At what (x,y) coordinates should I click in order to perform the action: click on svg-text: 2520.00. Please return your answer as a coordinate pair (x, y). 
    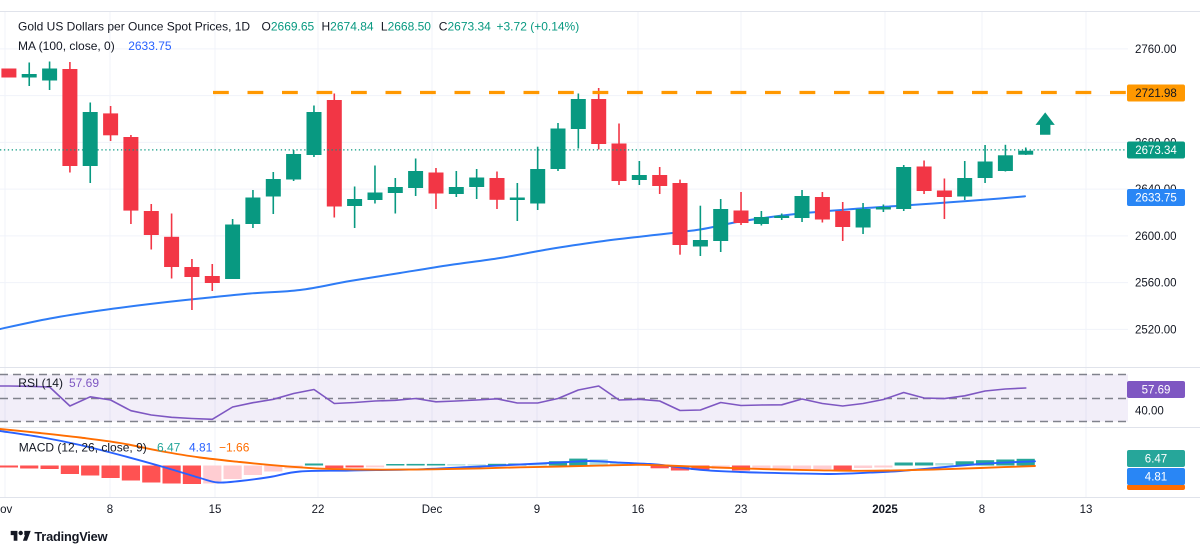
    Looking at the image, I should click on (1156, 330).